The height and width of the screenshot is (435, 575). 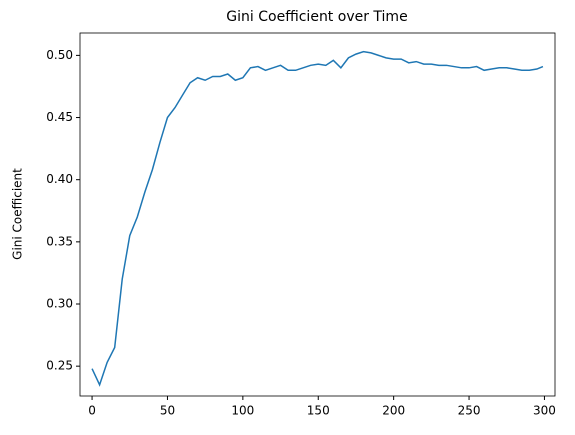 What do you see at coordinates (316, 17) in the screenshot?
I see `chart-title: Gini Coefficient over Time` at bounding box center [316, 17].